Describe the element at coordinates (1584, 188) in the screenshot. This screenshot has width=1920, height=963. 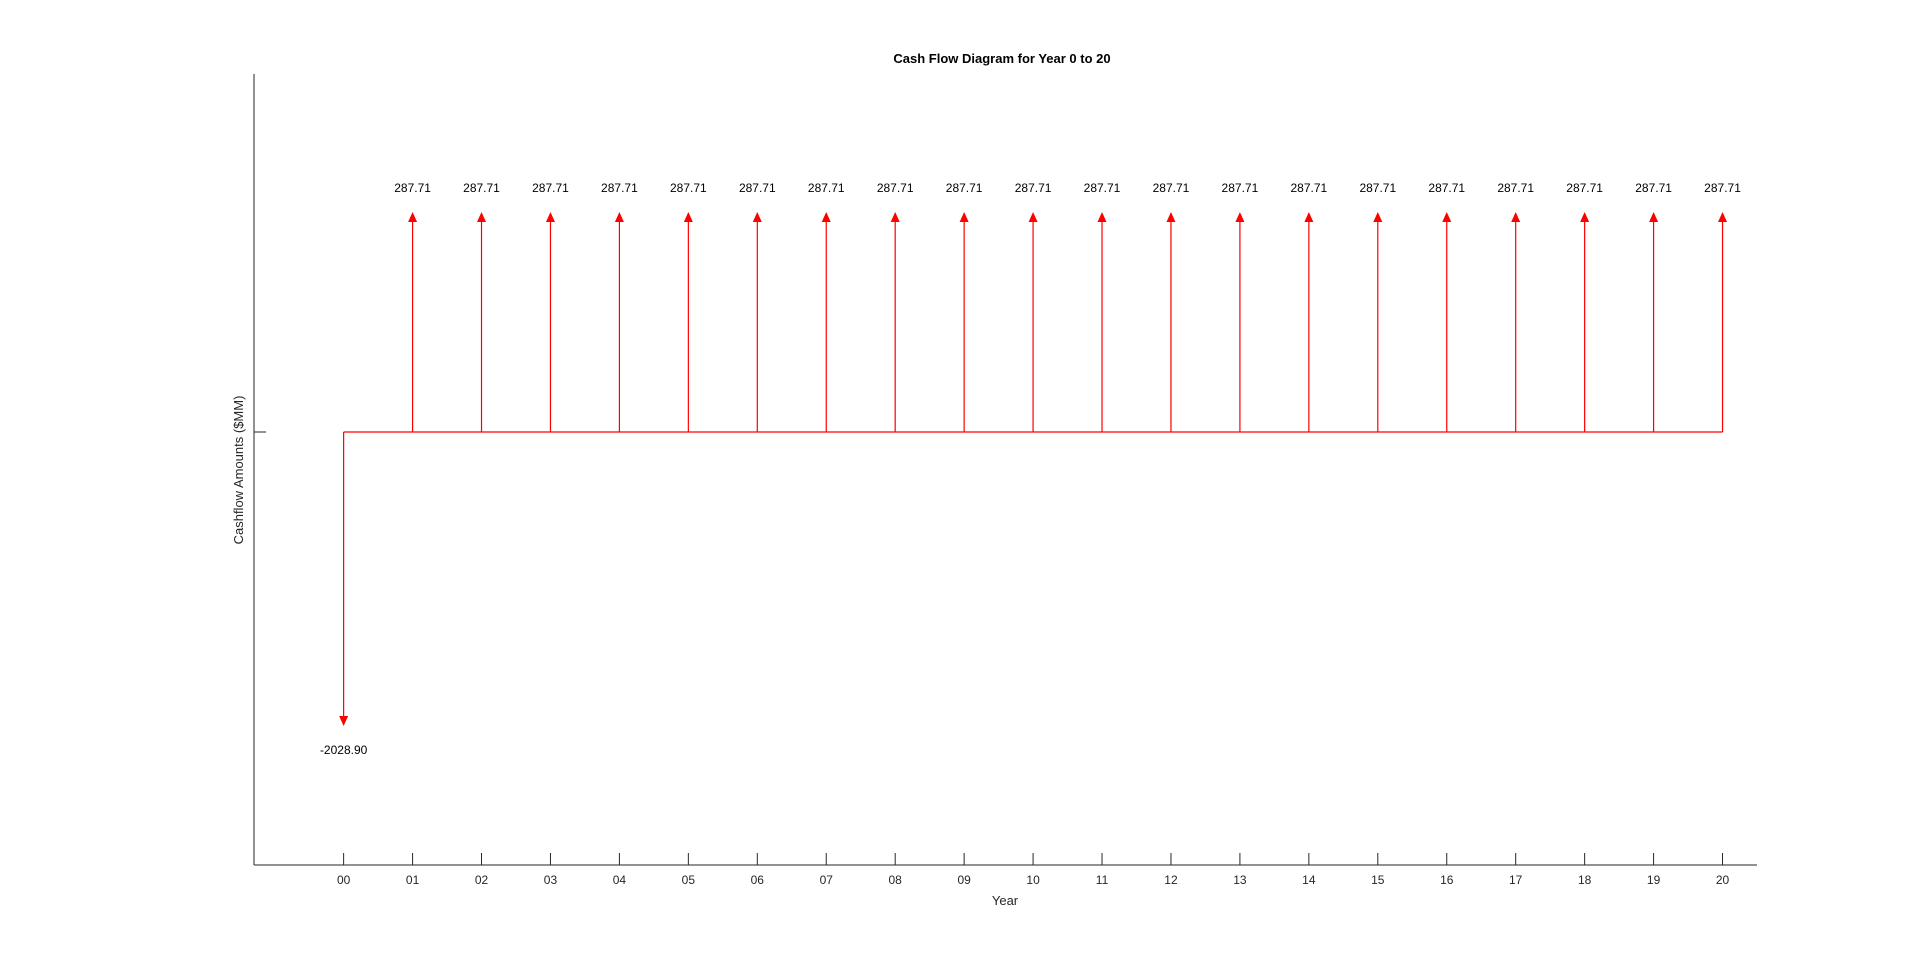
I see `data-label-year-18: 287.71` at that location.